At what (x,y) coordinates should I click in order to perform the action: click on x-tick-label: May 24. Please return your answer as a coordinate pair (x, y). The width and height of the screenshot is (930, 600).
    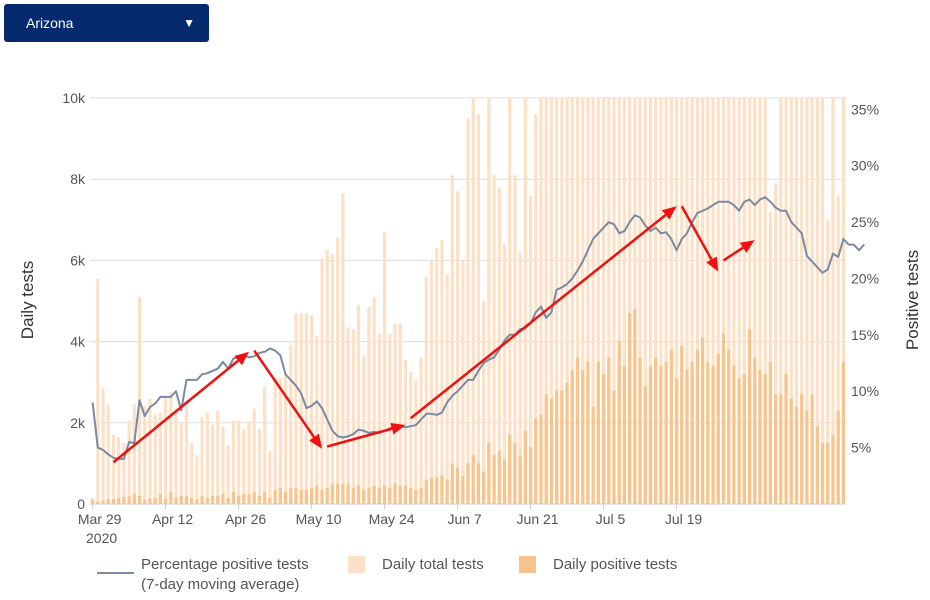
    Looking at the image, I should click on (392, 519).